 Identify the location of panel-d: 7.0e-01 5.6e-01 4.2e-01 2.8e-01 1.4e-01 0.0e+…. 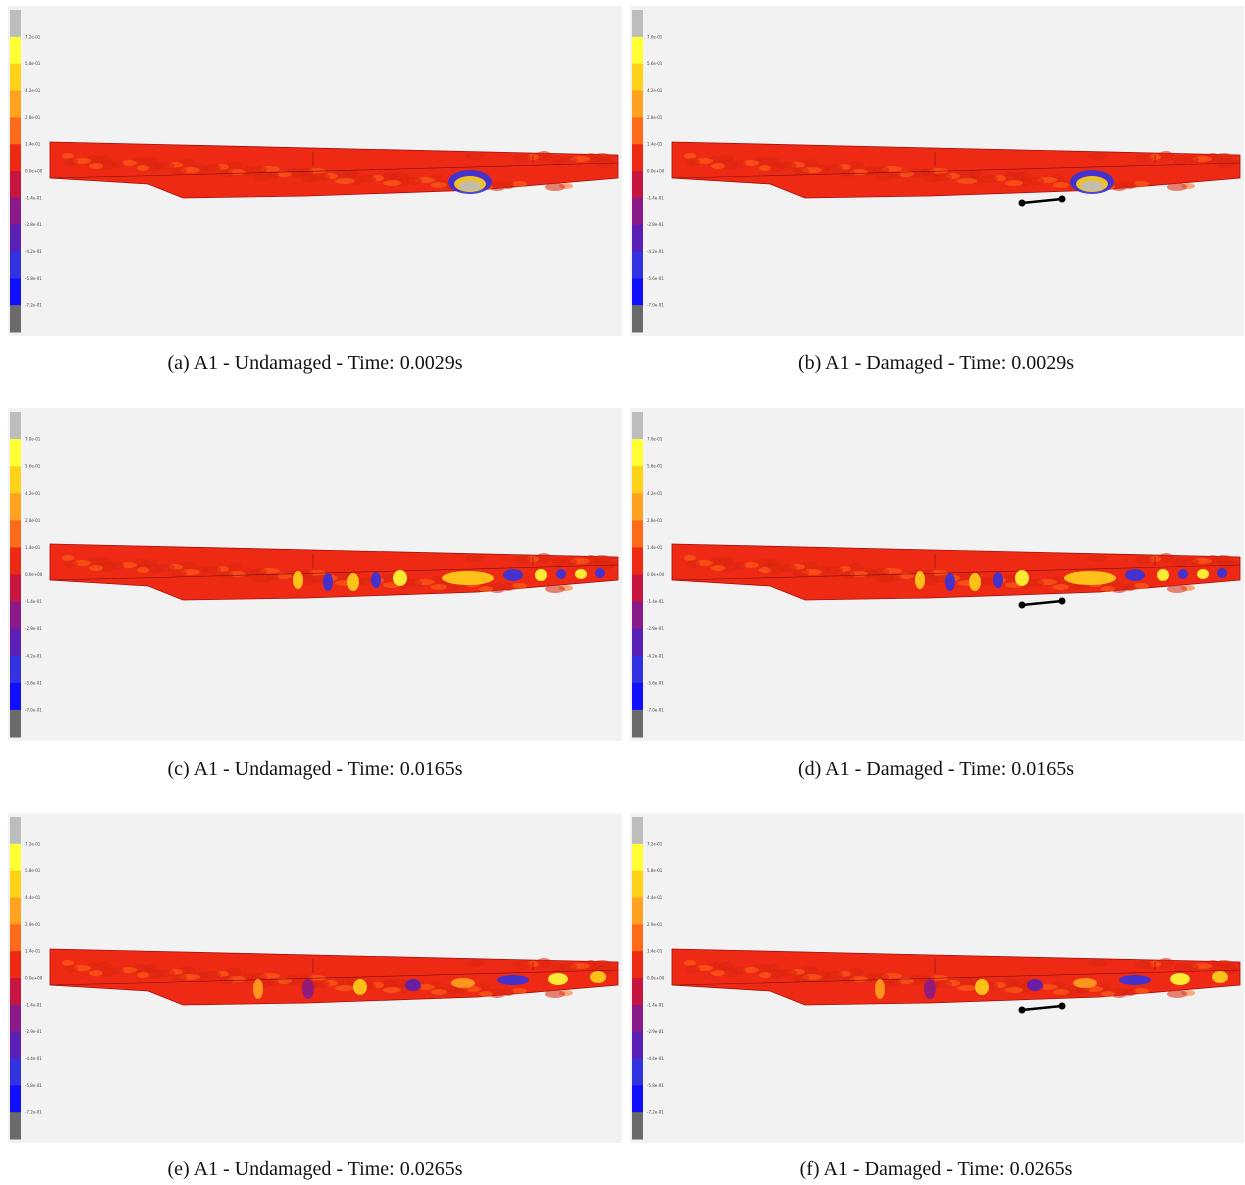
(937, 574).